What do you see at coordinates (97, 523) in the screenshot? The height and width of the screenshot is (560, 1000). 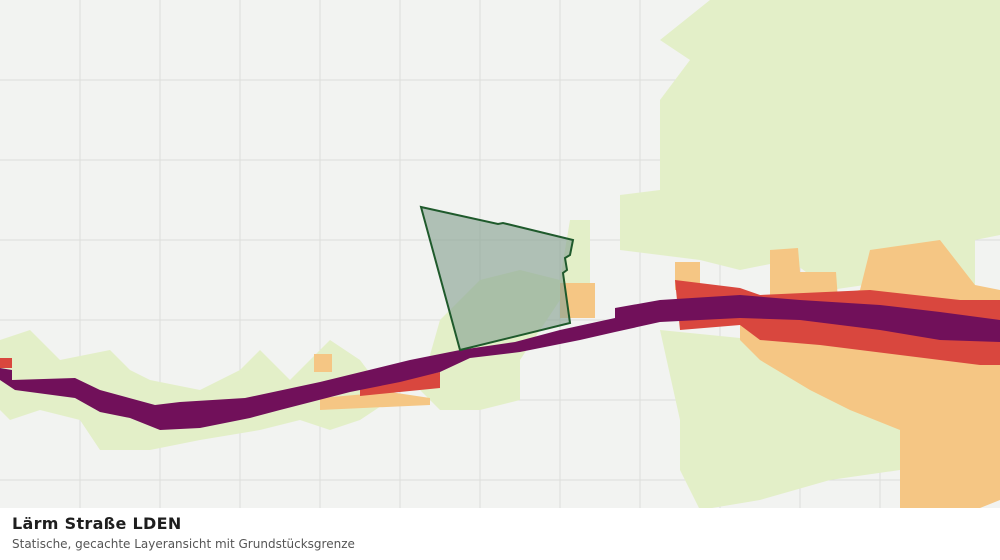 I see `map-title: Lärm Straße LDEN` at bounding box center [97, 523].